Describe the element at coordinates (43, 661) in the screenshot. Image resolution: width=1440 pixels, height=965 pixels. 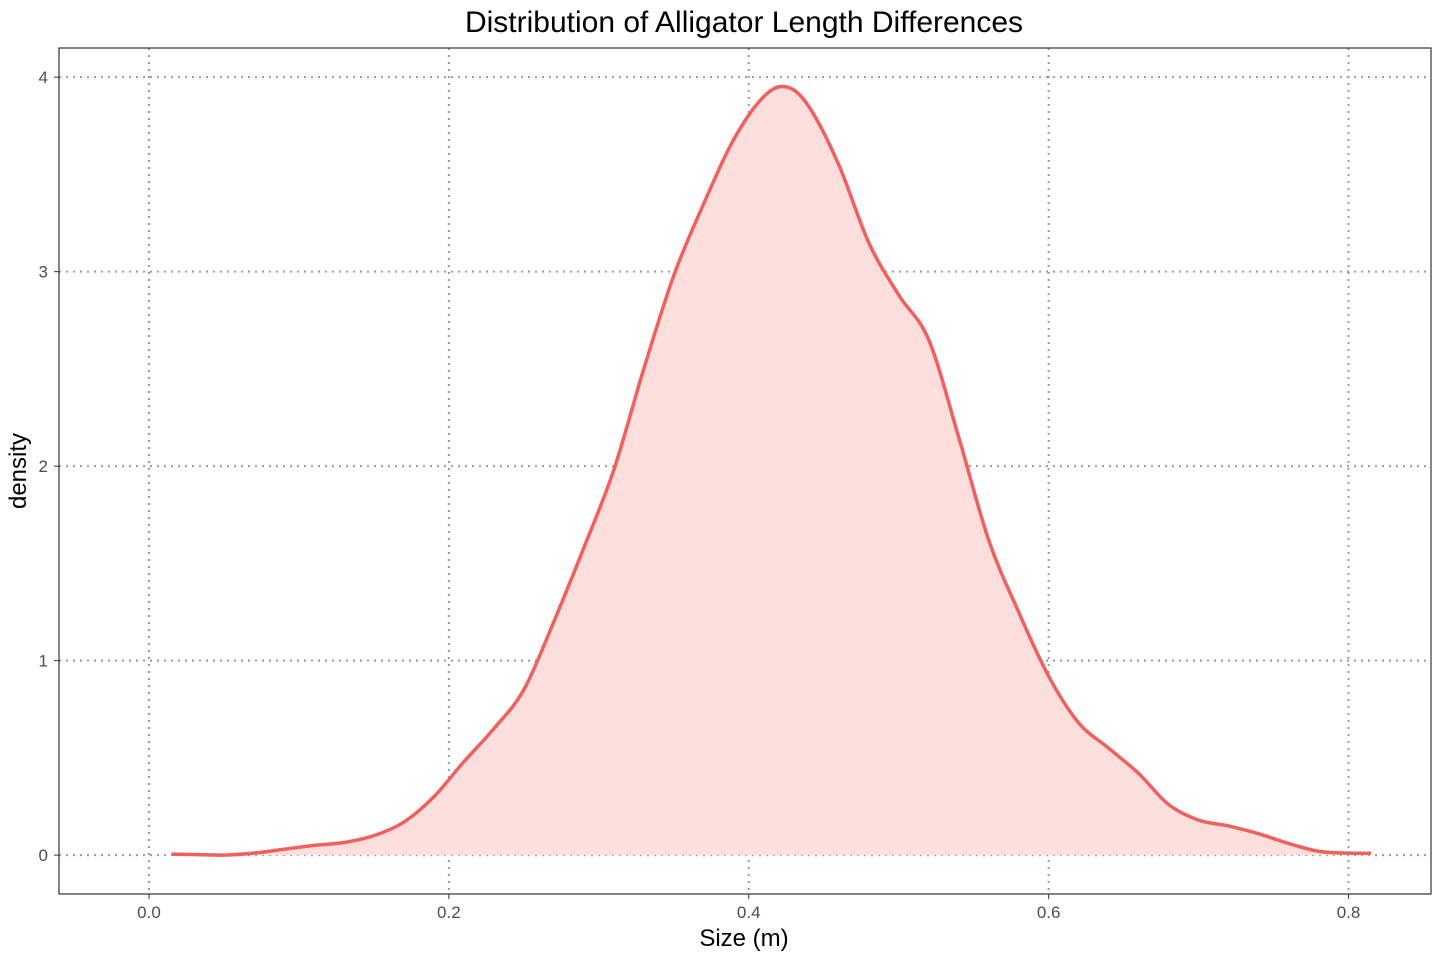
I see `y-tick-label: 1` at that location.